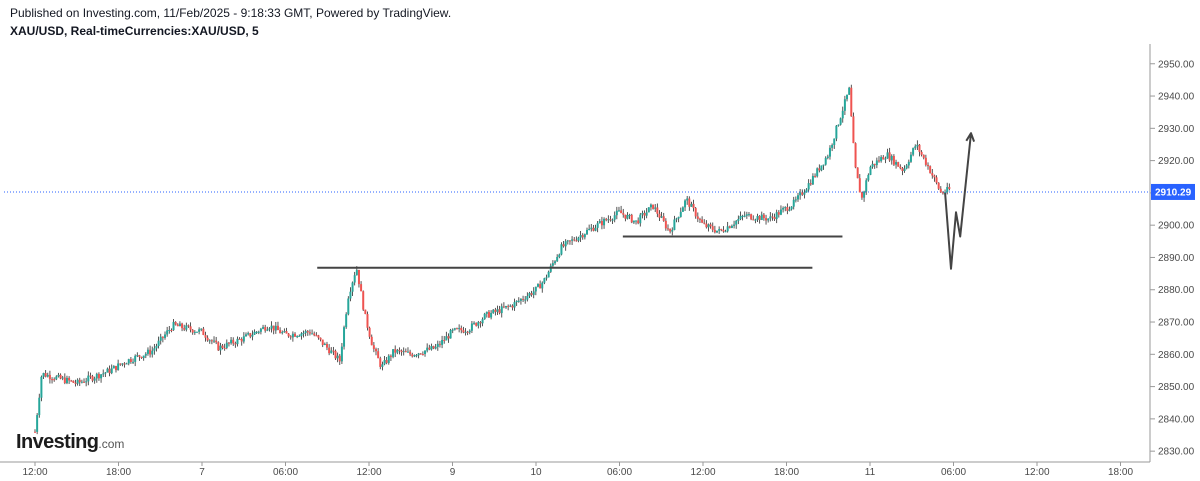 The image size is (1200, 481). I want to click on x-tick-label: 10, so click(536, 472).